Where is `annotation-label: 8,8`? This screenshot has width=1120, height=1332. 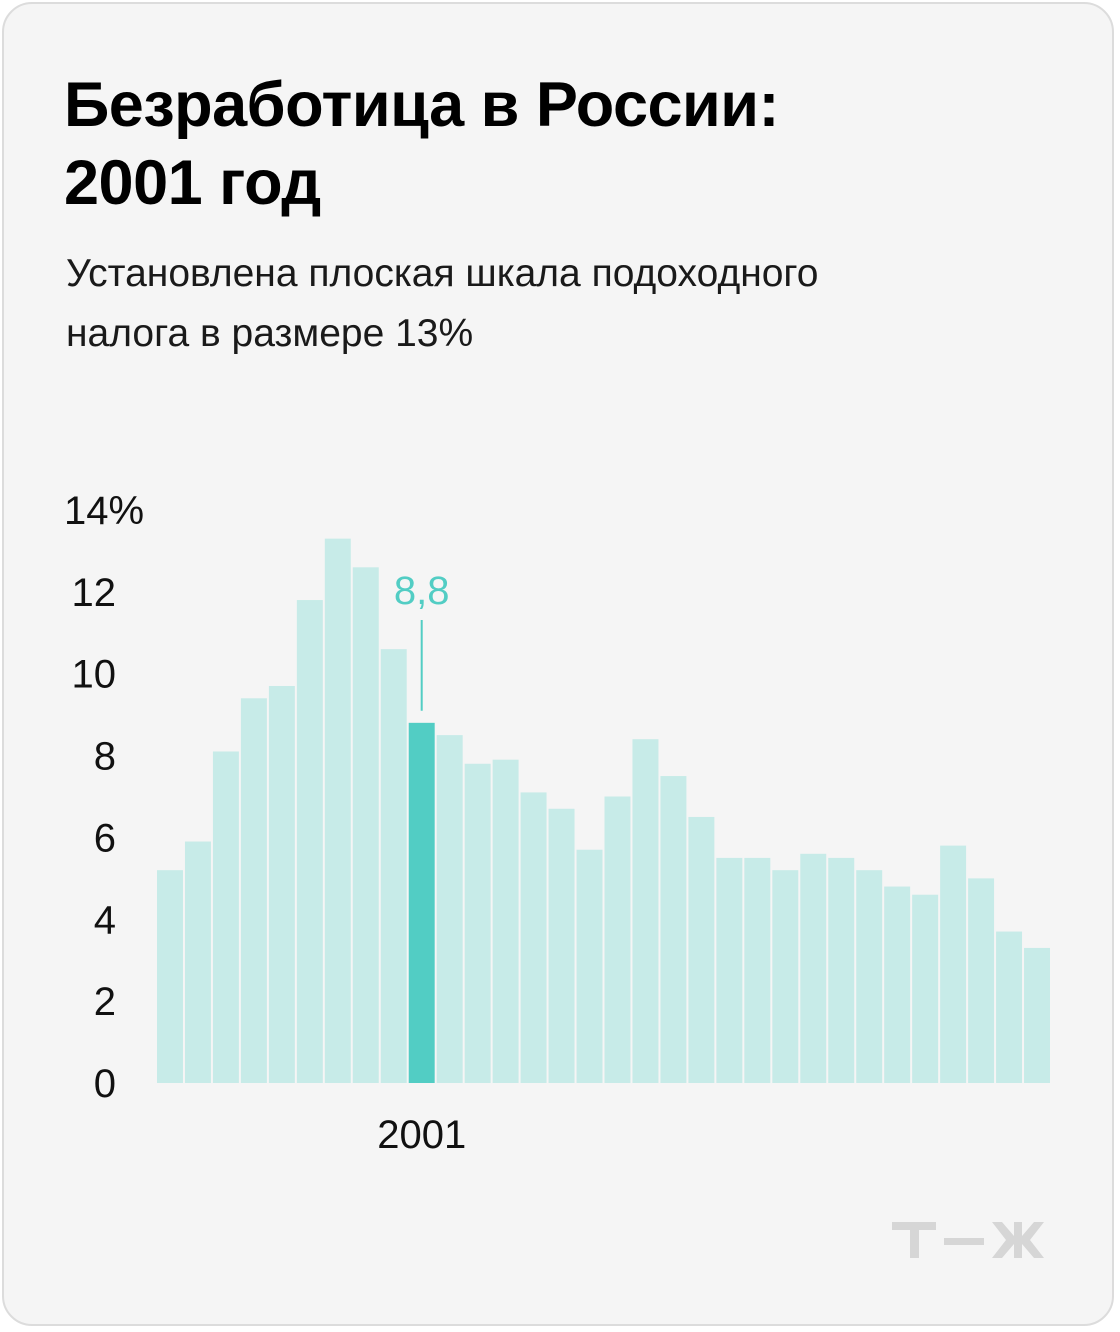 annotation-label: 8,8 is located at coordinates (422, 591).